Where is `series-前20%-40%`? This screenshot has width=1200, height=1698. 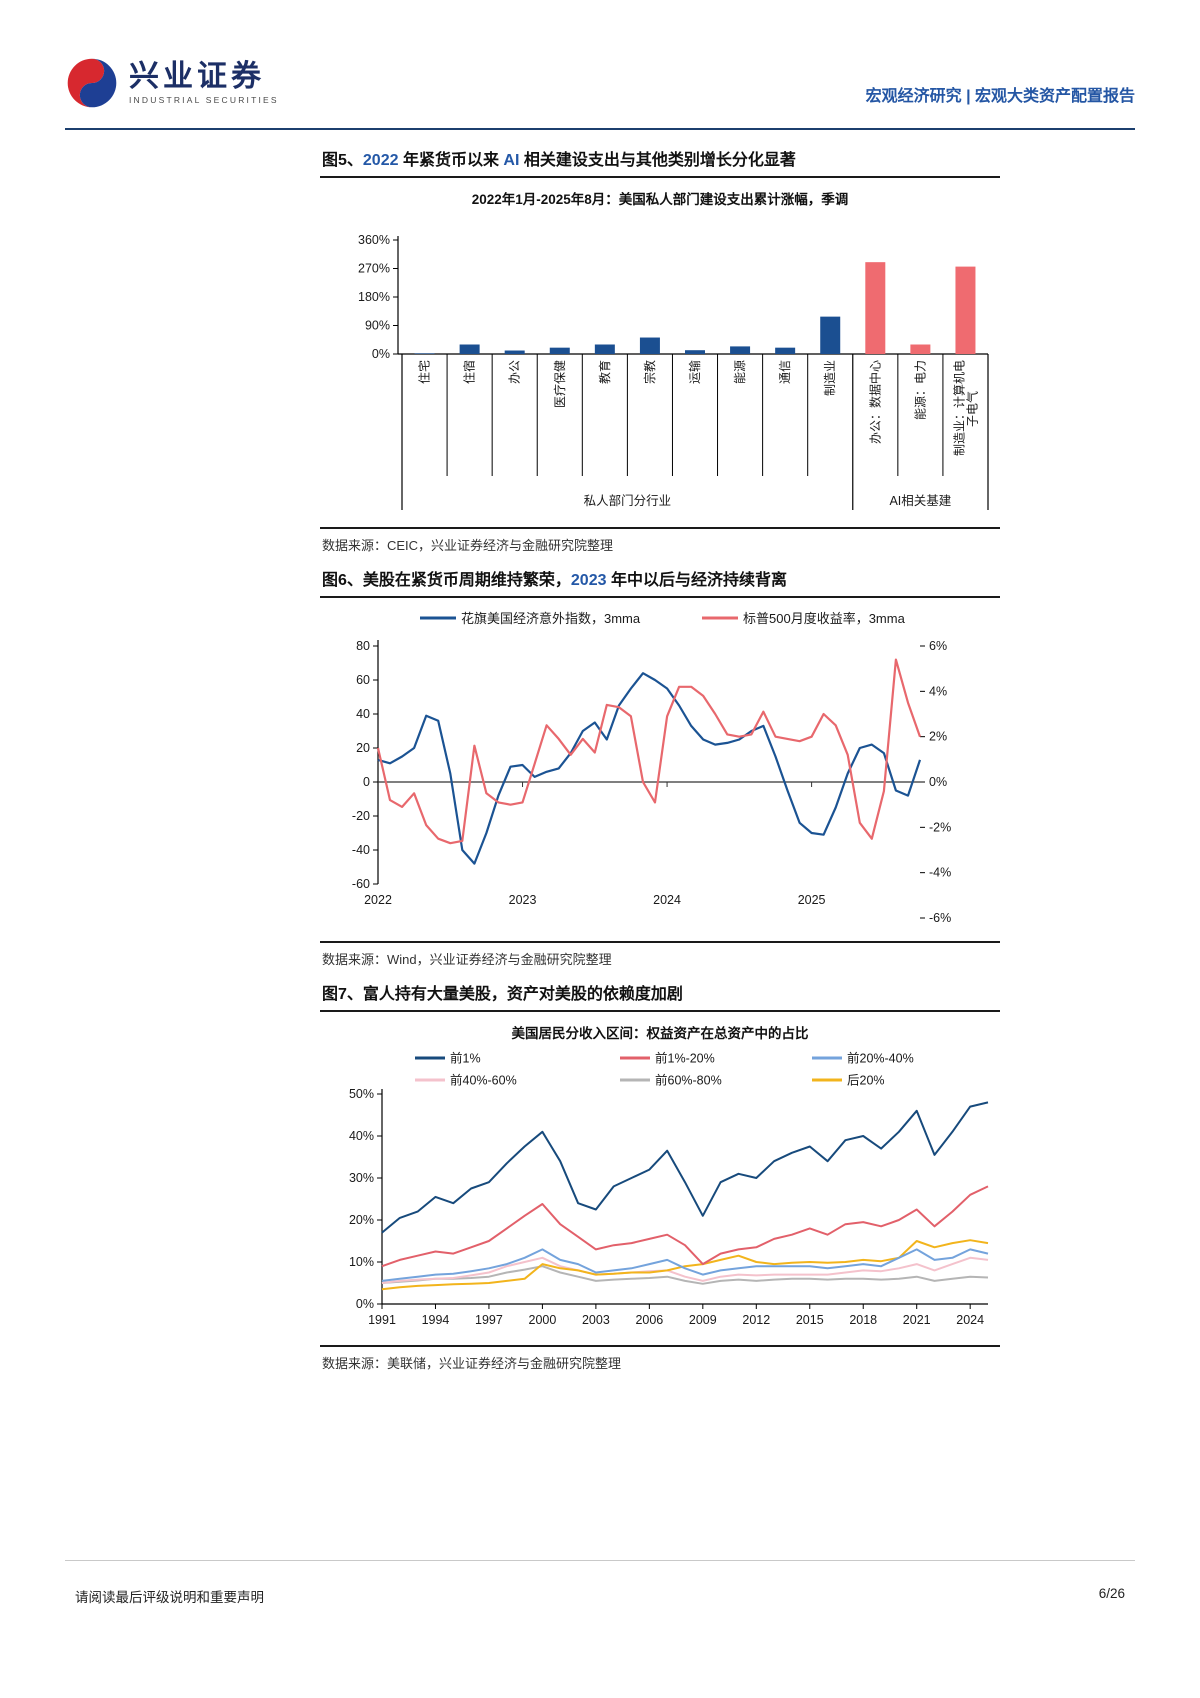
series-前20%-40% is located at coordinates (685, 1265).